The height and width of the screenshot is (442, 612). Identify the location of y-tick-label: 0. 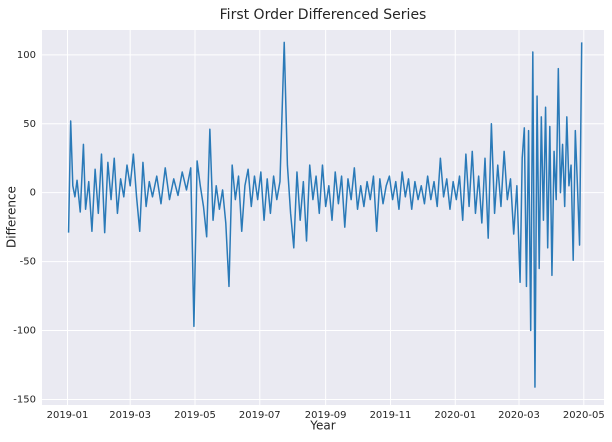
(33, 193).